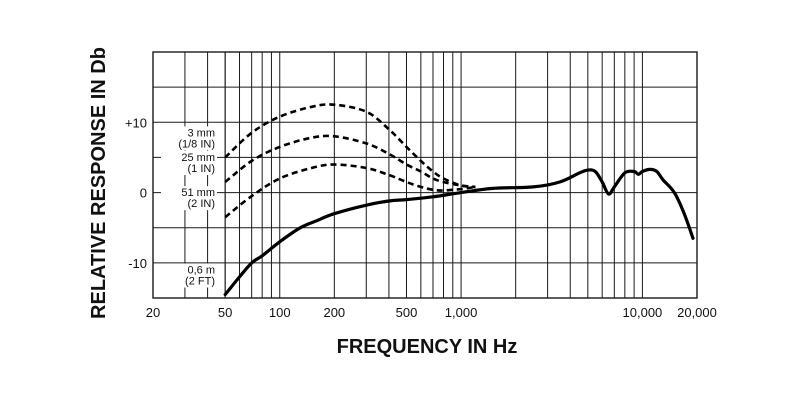  I want to click on y-tick-label: -10, so click(137, 263).